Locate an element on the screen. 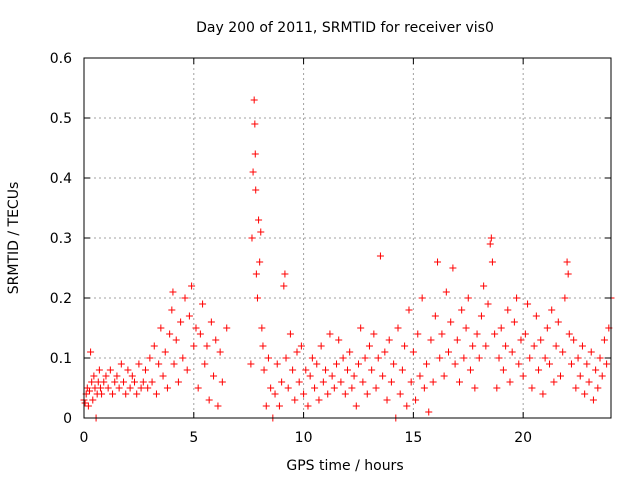 The height and width of the screenshot is (480, 640). x-axis-label: GPS time / hours is located at coordinates (344, 466).